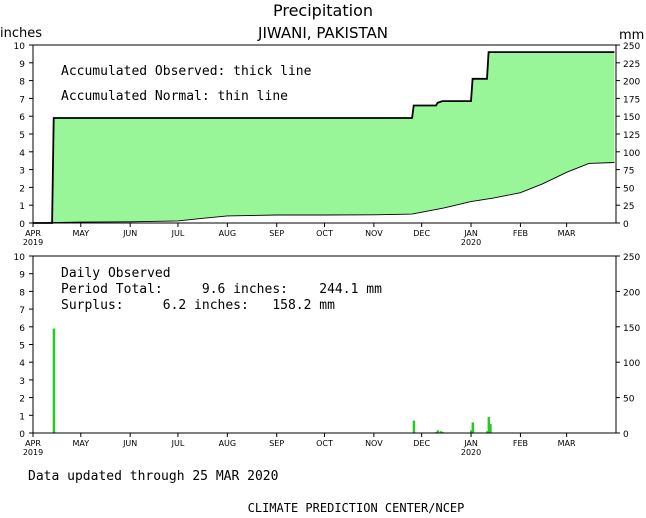  I want to click on y-tick-label-right: 25, so click(628, 207).